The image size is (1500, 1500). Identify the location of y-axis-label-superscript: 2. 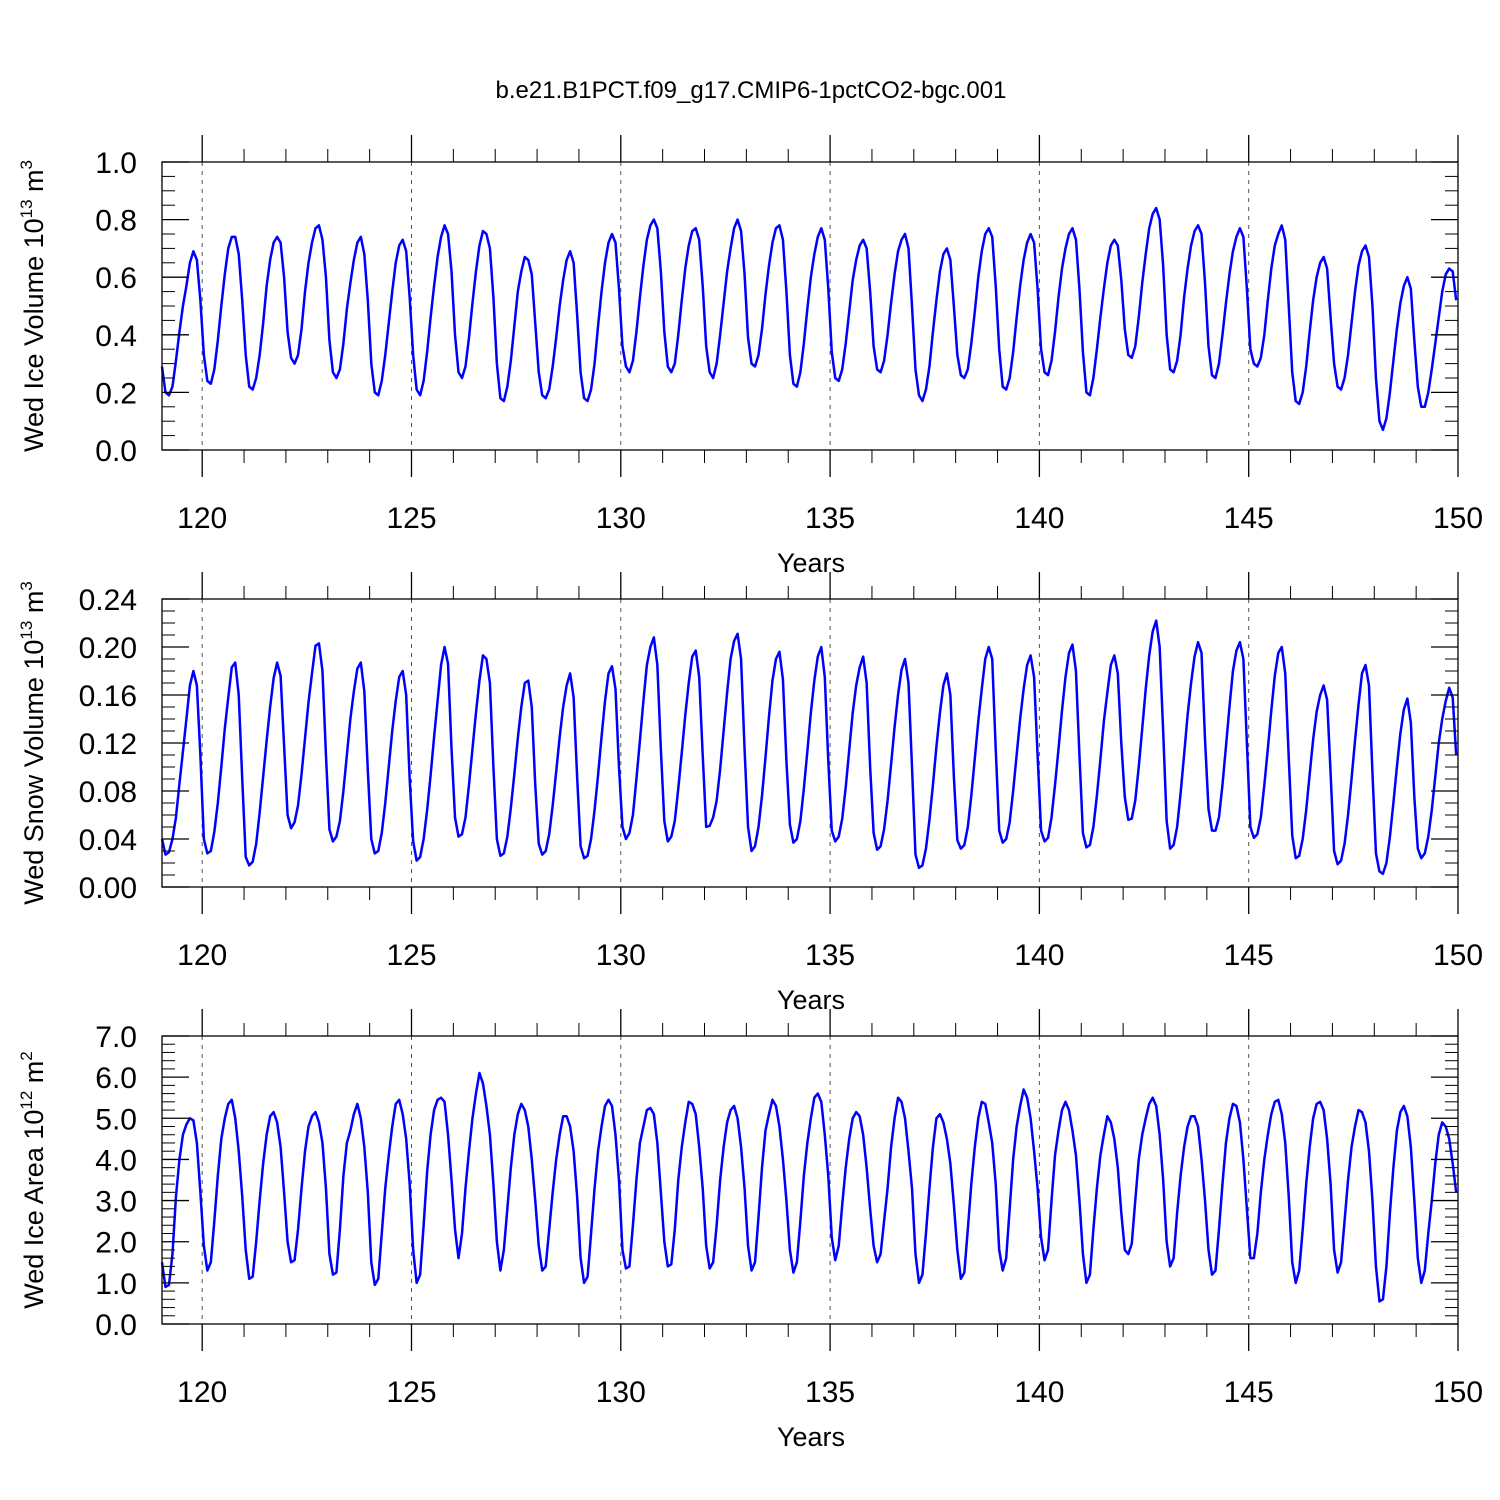
(26, 1055).